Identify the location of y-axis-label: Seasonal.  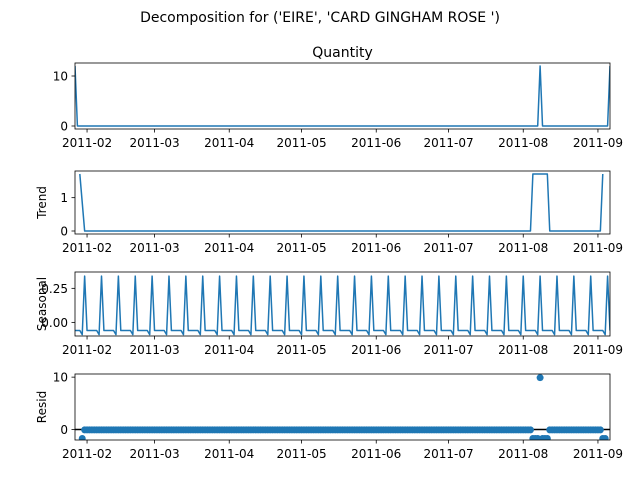
(42, 304).